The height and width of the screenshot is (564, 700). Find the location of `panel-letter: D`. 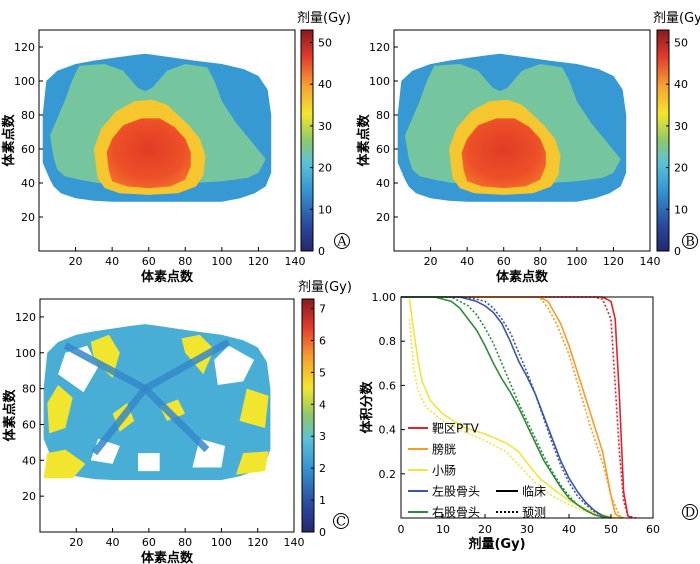

panel-letter: D is located at coordinates (690, 513).